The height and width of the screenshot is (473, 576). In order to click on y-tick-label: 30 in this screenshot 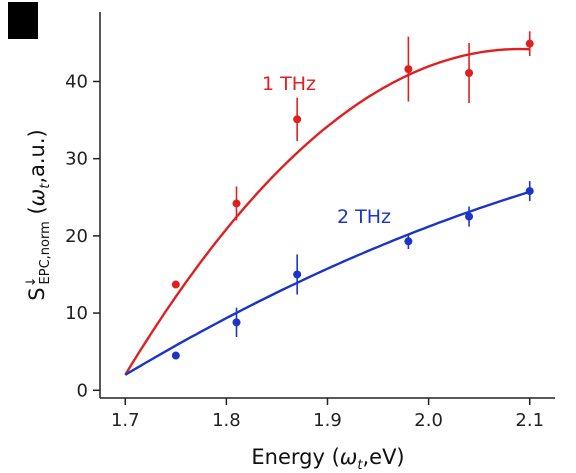, I will do `click(76, 159)`.